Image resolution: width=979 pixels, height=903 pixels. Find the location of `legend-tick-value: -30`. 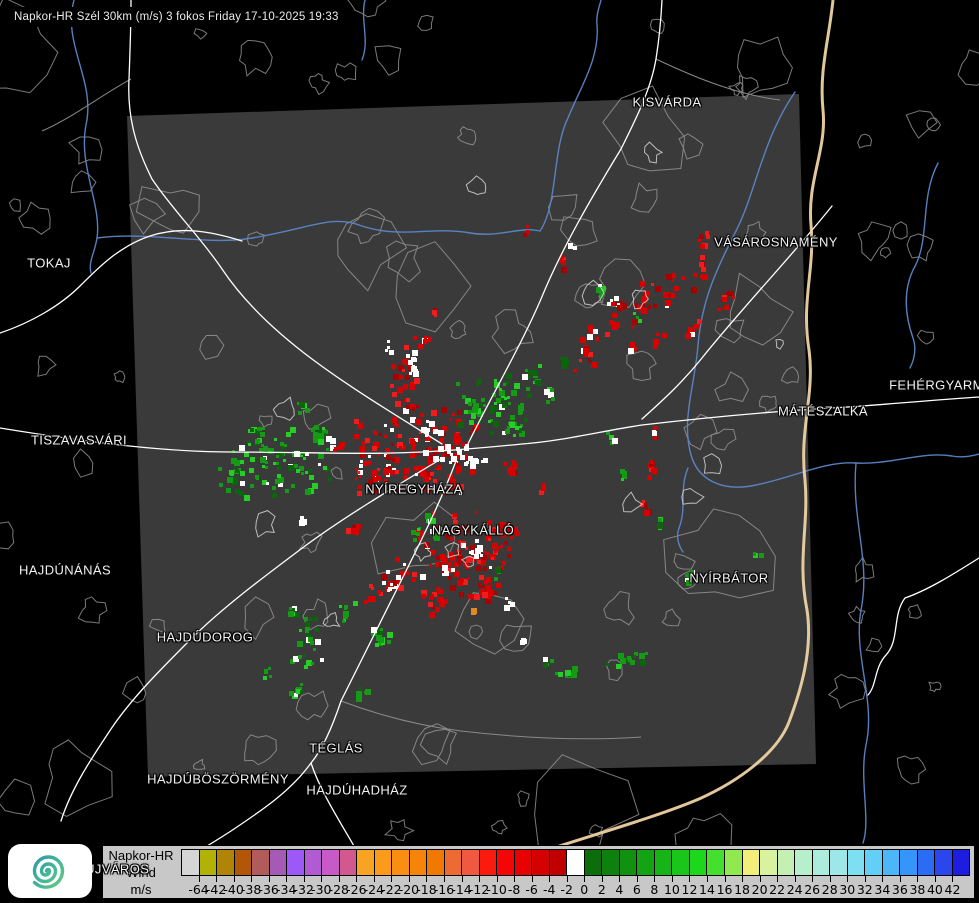

legend-tick-value: -30 is located at coordinates (321, 889).